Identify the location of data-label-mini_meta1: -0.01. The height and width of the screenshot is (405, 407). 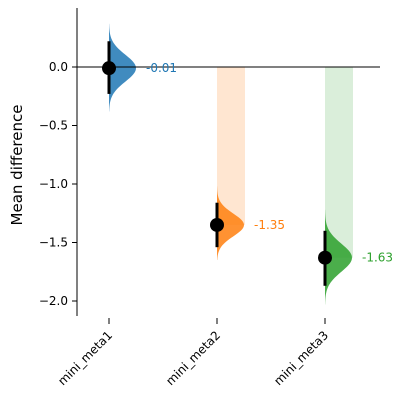
(161, 68).